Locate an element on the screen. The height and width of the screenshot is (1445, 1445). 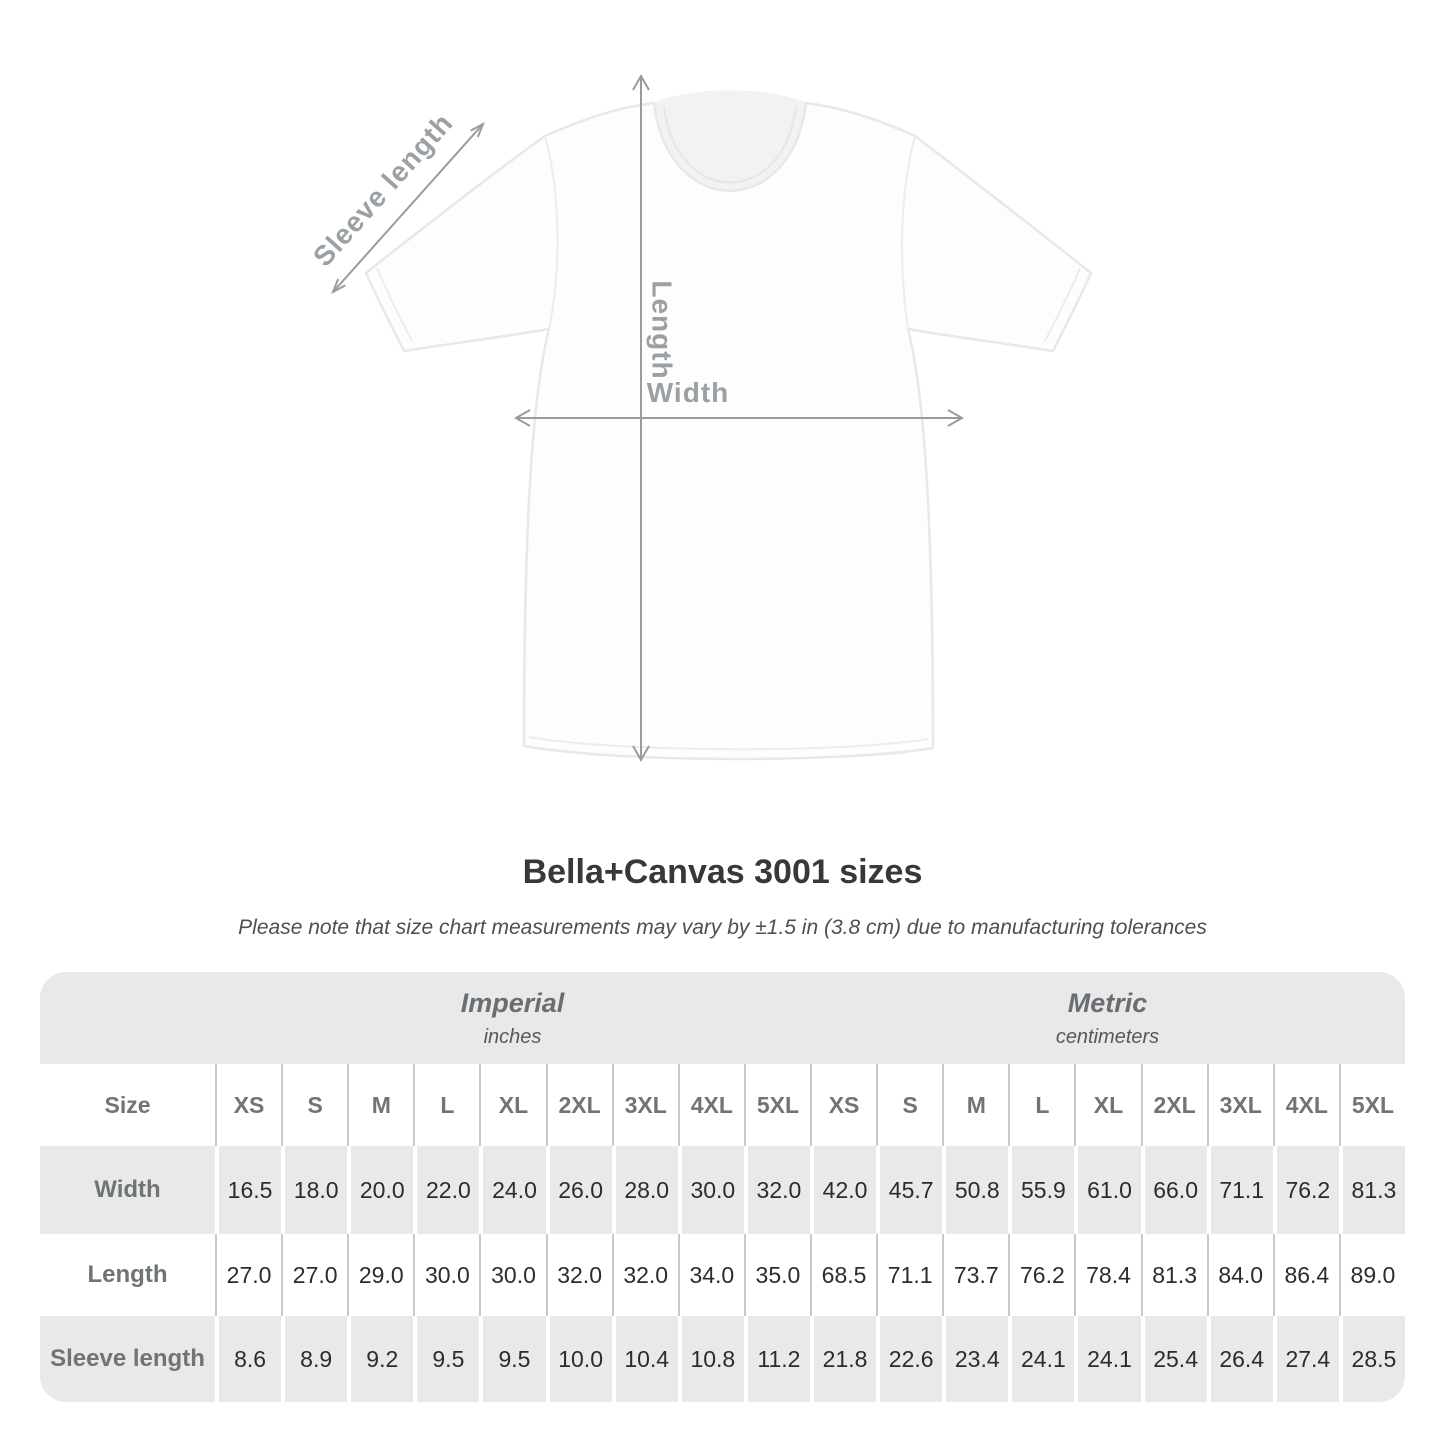
arrowhead-downleft-icon is located at coordinates (338, 286).